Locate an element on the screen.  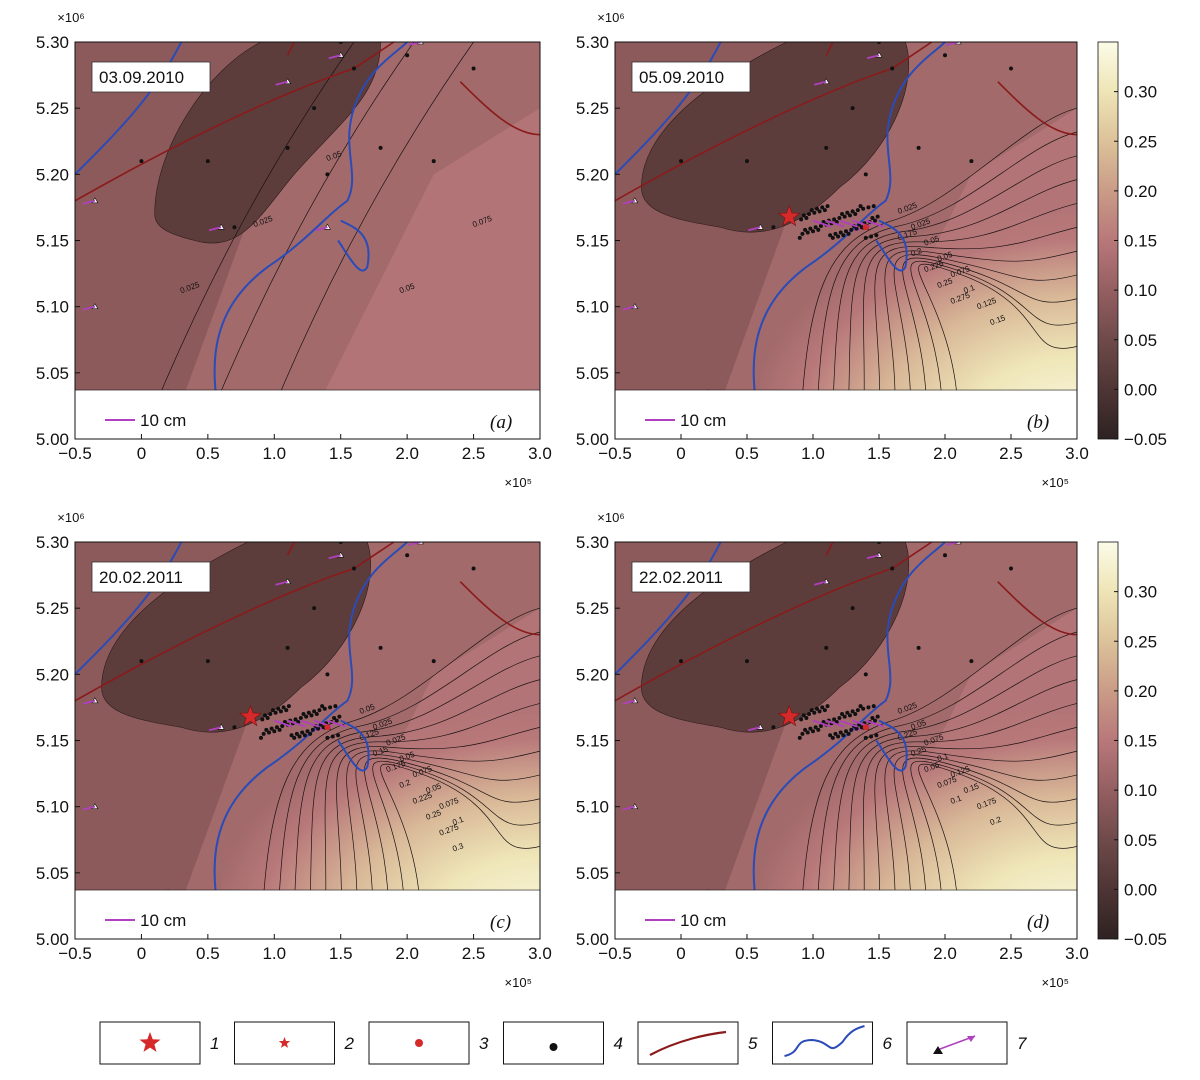
x-tick-label: 1.0 is located at coordinates (813, 453).